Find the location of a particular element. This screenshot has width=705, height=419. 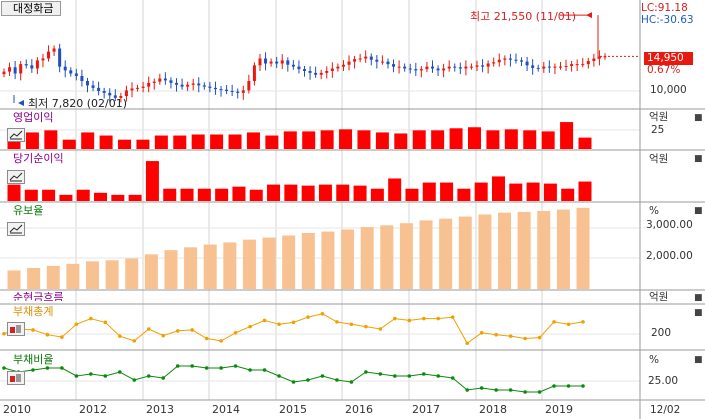

chart-type-toggle-ratio is located at coordinates (16, 378).